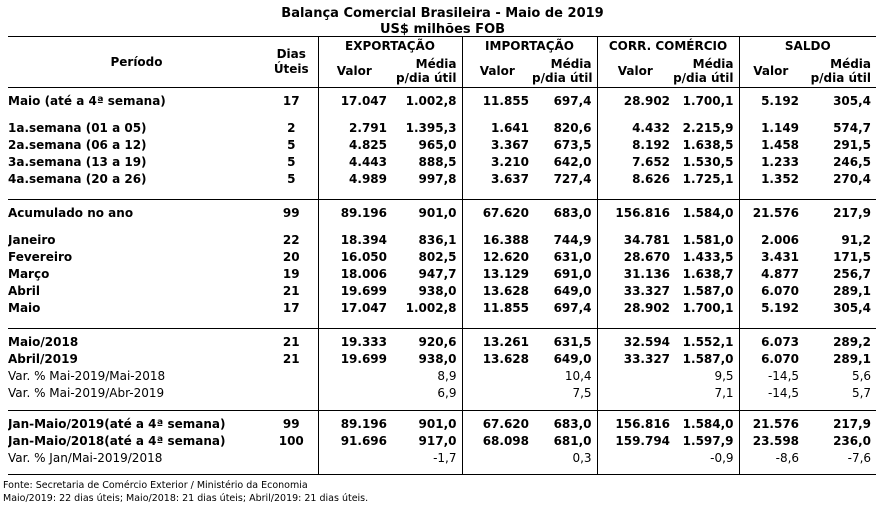 The image size is (885, 509). I want to click on subheader-importacao-valor: Valor, so click(497, 71).